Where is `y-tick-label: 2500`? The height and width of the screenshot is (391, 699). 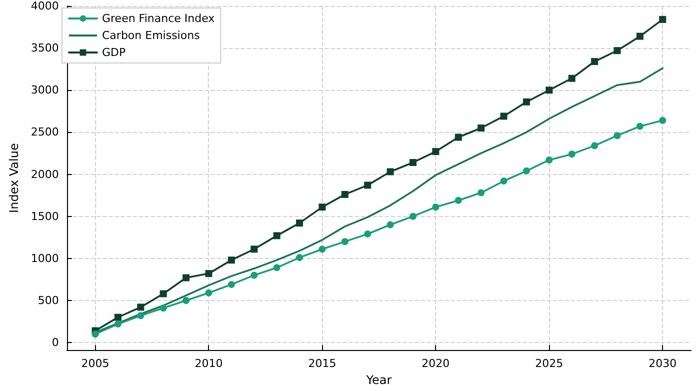
y-tick-label: 2500 is located at coordinates (44, 132).